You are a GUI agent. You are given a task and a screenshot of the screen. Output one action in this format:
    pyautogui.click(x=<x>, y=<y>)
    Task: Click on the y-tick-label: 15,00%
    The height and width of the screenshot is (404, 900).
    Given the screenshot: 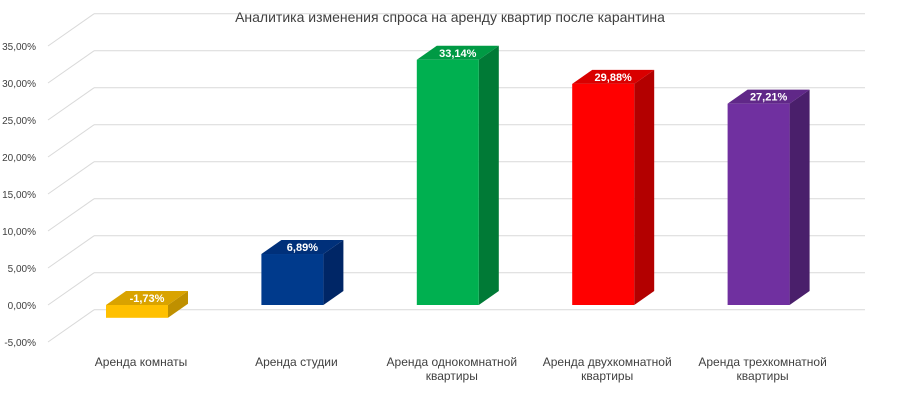 What is the action you would take?
    pyautogui.click(x=19, y=195)
    